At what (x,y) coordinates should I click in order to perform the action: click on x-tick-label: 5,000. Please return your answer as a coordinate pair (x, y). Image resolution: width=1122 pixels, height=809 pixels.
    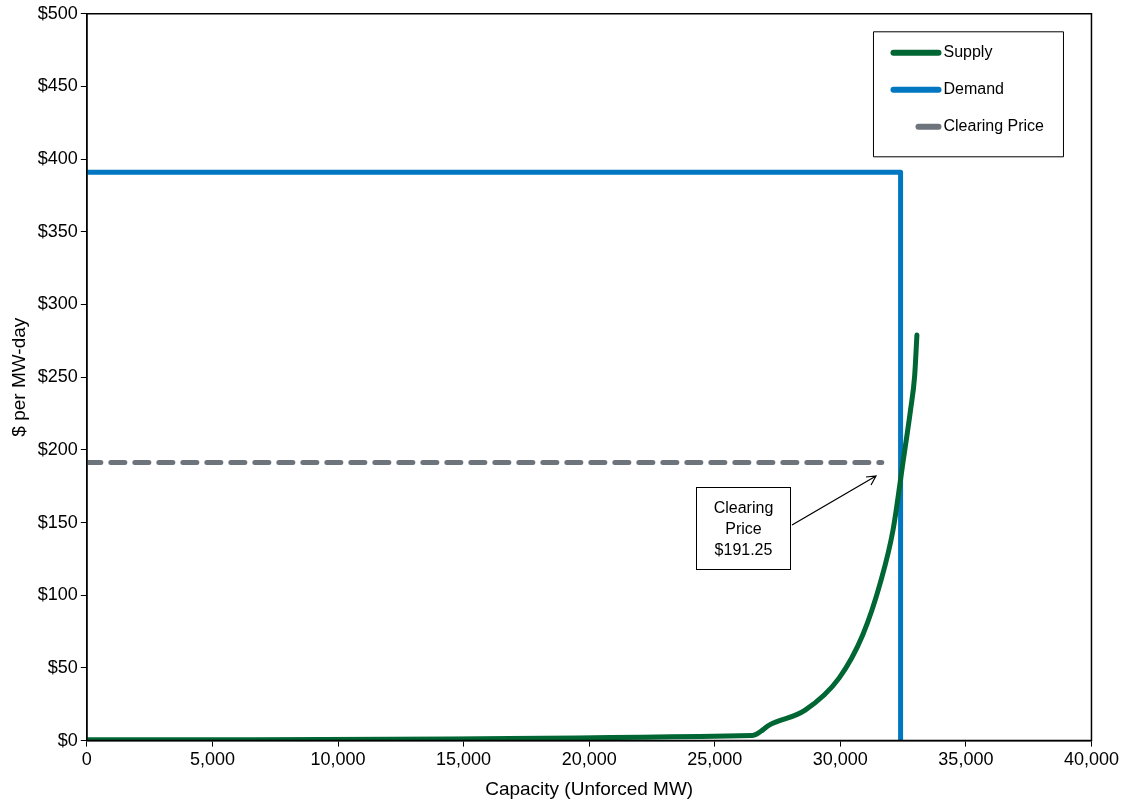
    Looking at the image, I should click on (212, 759).